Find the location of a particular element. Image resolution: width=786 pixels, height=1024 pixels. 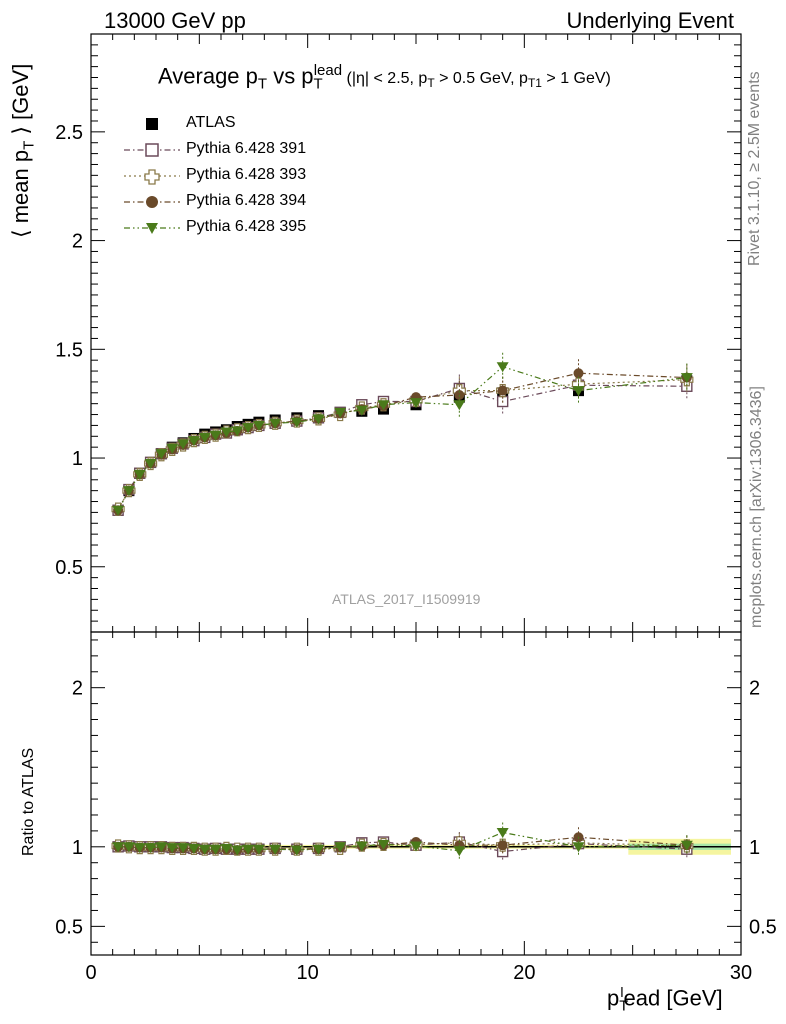

rivet-version-text: Rivet 3.1.10, ≥ 2.5M events is located at coordinates (754, 168).